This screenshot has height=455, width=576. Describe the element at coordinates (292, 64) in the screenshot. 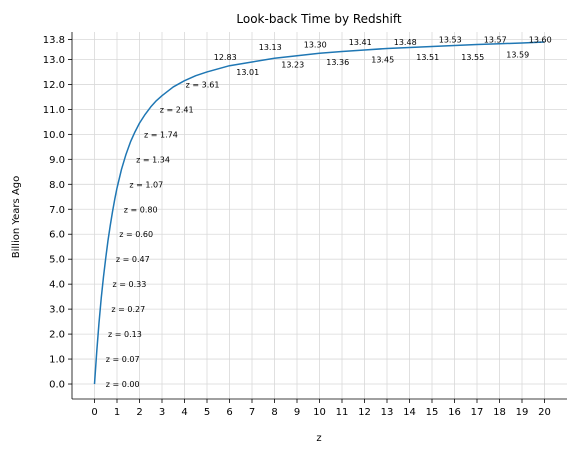

I see `data-label: 13.23` at that location.